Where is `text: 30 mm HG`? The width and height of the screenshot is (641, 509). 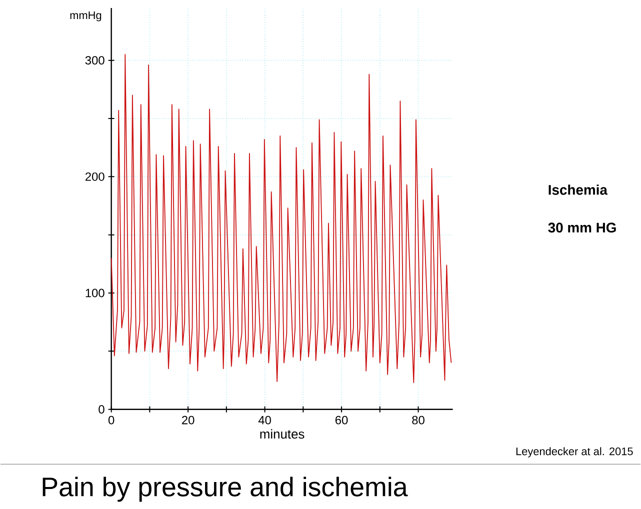
text: 30 mm HG is located at coordinates (582, 227).